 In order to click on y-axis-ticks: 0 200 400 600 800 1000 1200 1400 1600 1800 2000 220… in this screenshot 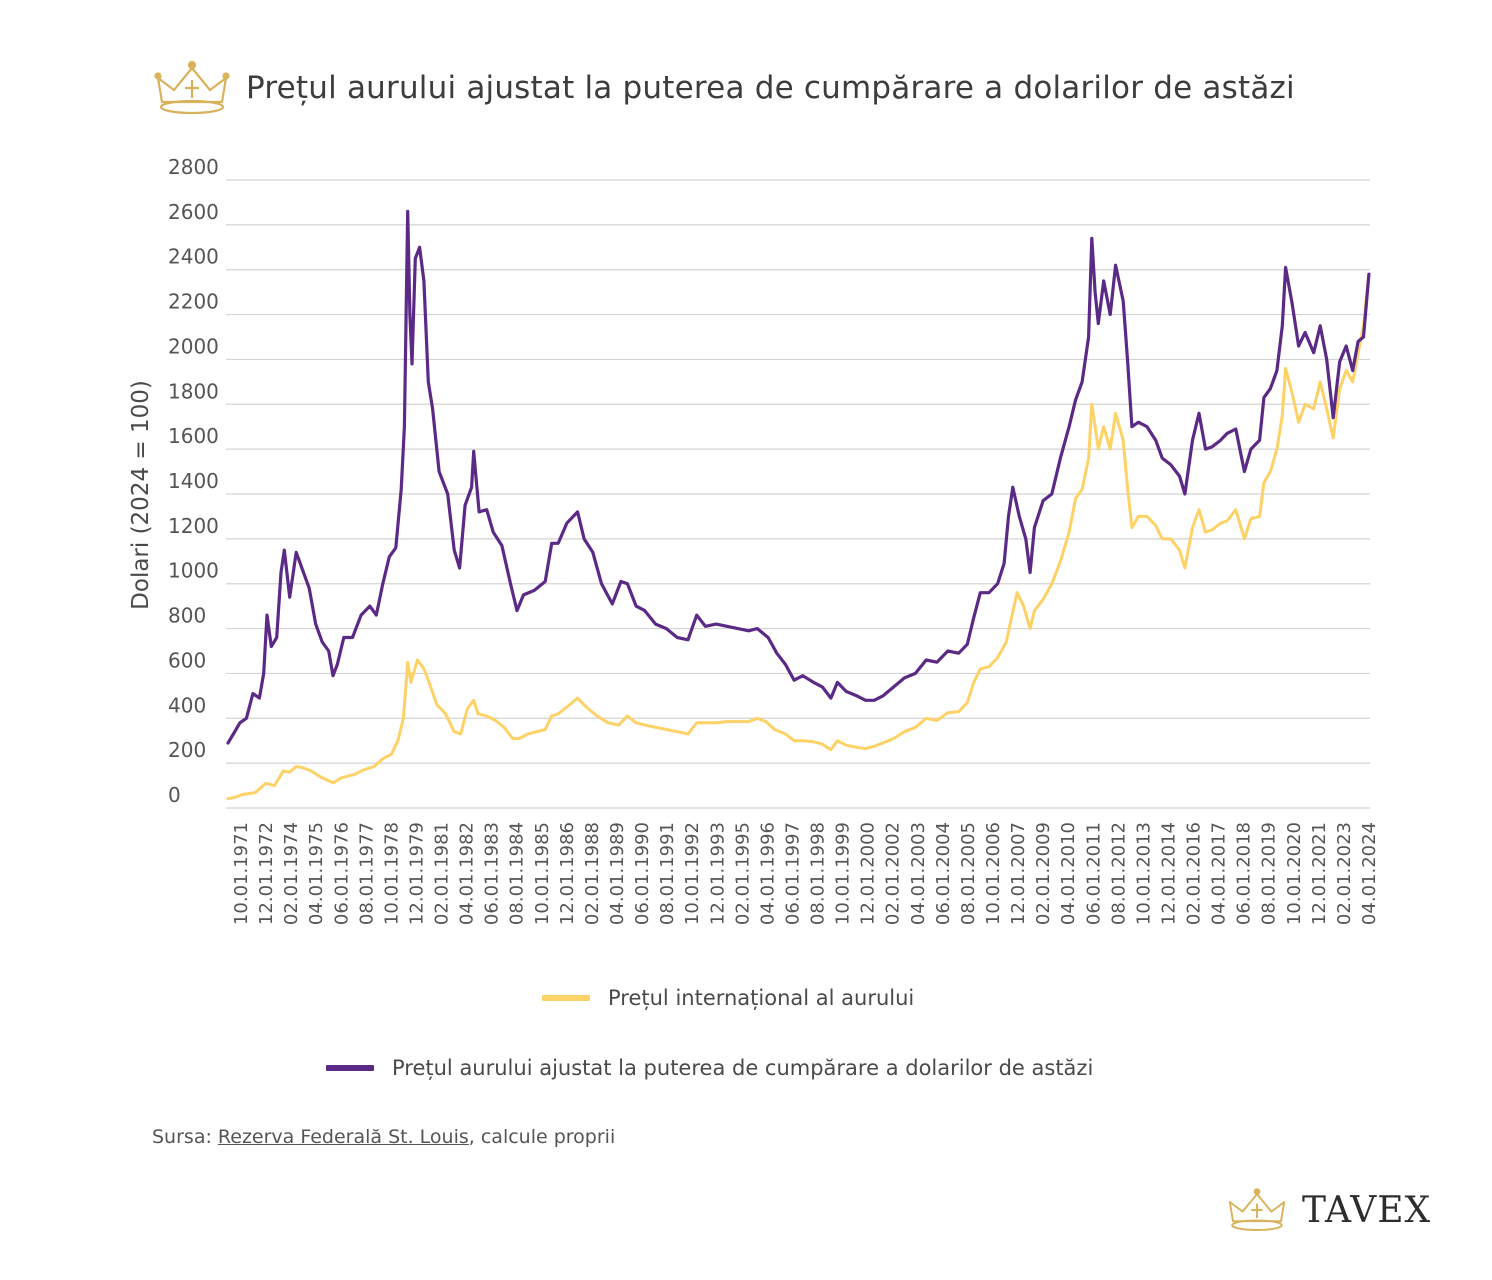, I will do `click(193, 481)`.